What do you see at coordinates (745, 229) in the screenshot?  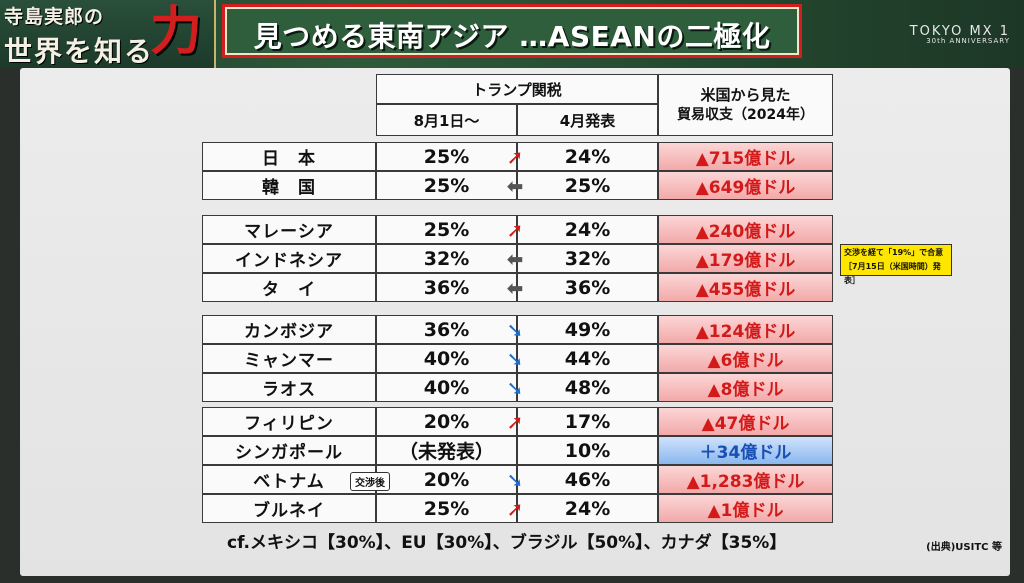 I see `trade-balance: ▲240億ドル` at bounding box center [745, 229].